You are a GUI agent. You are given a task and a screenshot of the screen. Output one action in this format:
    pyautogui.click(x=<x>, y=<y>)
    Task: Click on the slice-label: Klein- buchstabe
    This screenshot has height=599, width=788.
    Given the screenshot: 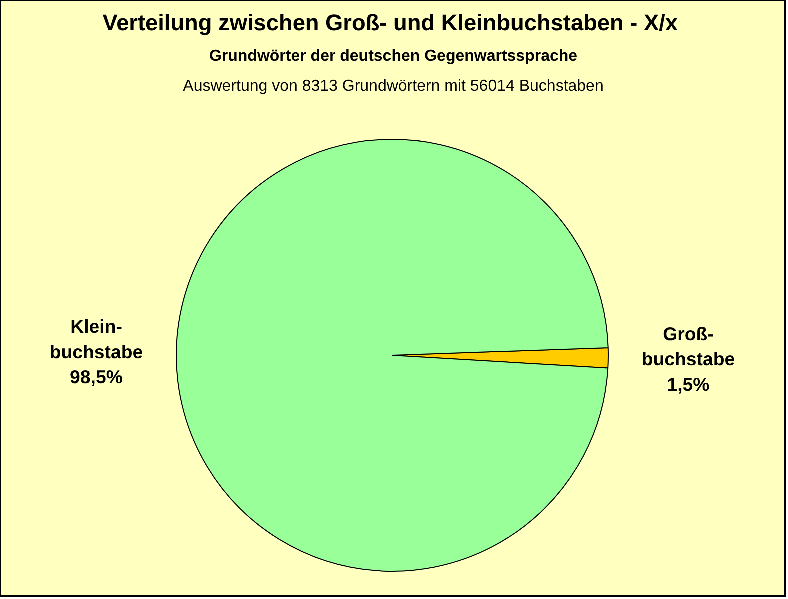 What is the action you would take?
    pyautogui.click(x=97, y=339)
    